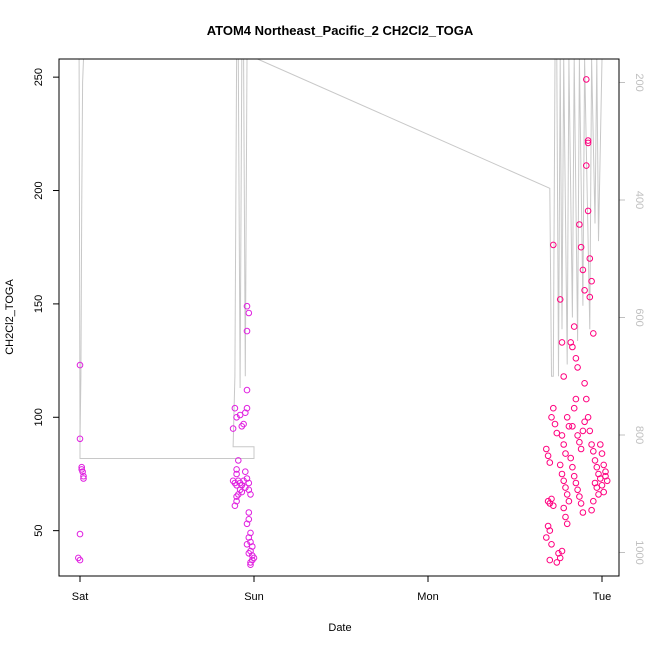 Image resolution: width=650 pixels, height=650 pixels. I want to click on y-tick-label-0: 50, so click(39, 531).